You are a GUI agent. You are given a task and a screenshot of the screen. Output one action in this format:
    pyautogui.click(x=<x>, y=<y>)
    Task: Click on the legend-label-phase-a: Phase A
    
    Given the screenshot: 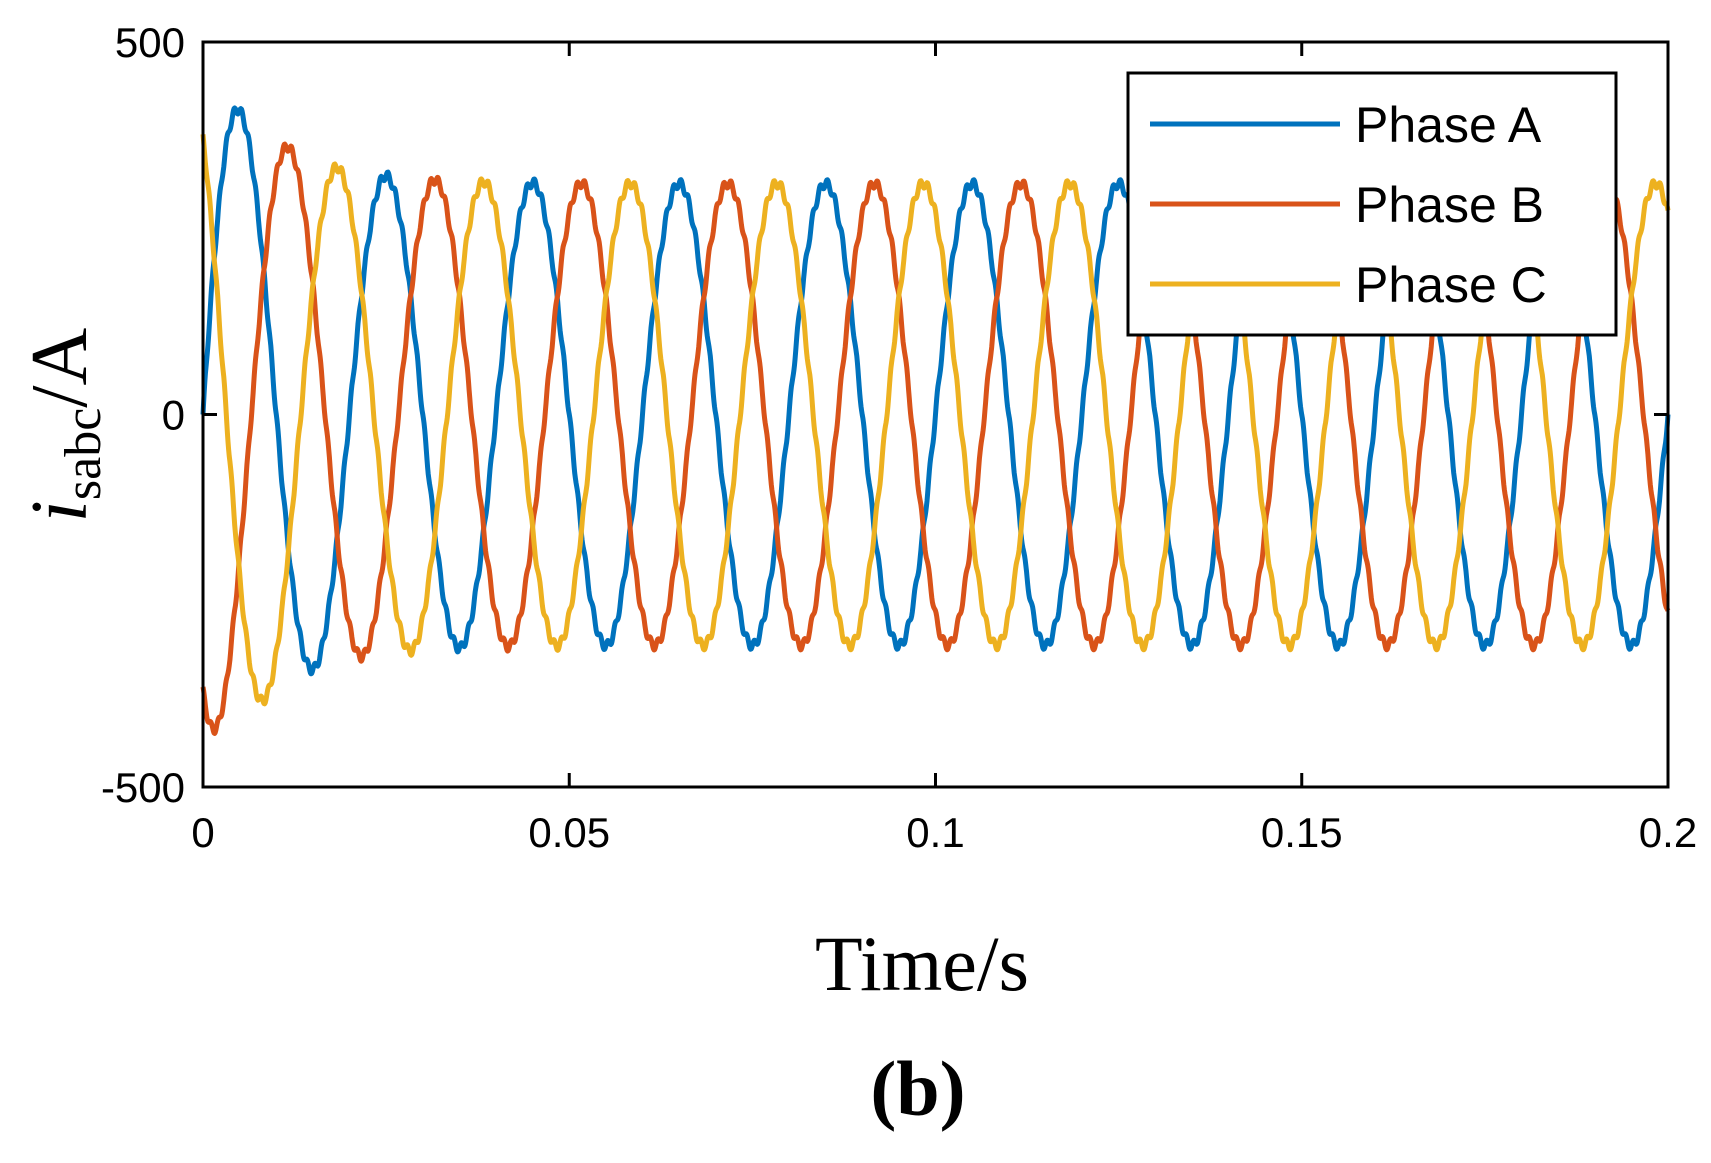 What is the action you would take?
    pyautogui.click(x=1448, y=125)
    